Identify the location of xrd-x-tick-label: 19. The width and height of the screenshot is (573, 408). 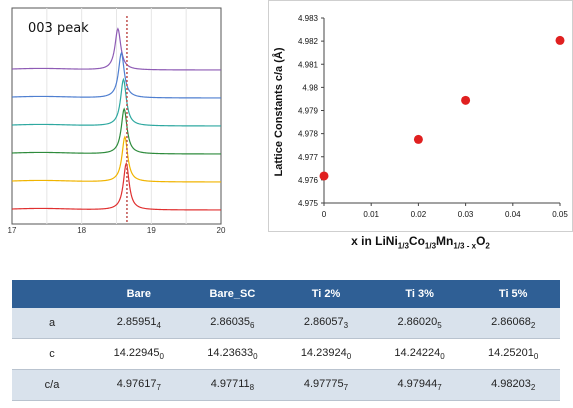
(151, 230).